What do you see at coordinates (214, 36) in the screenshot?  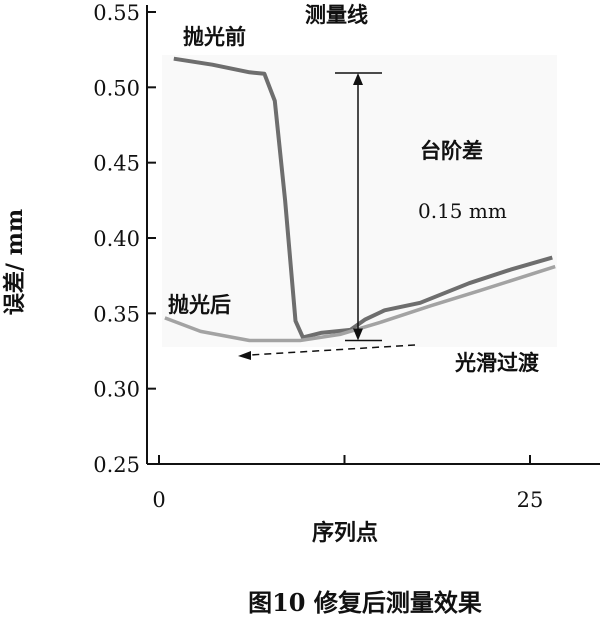 I see `legend-before: 抛光前` at bounding box center [214, 36].